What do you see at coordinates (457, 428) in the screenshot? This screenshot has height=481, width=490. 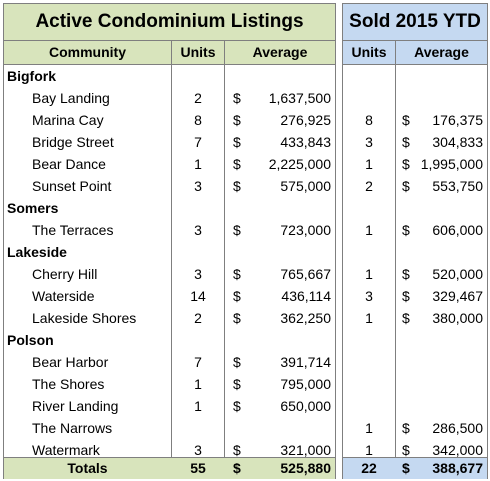 I see `sold-average-cell: 286,500` at bounding box center [457, 428].